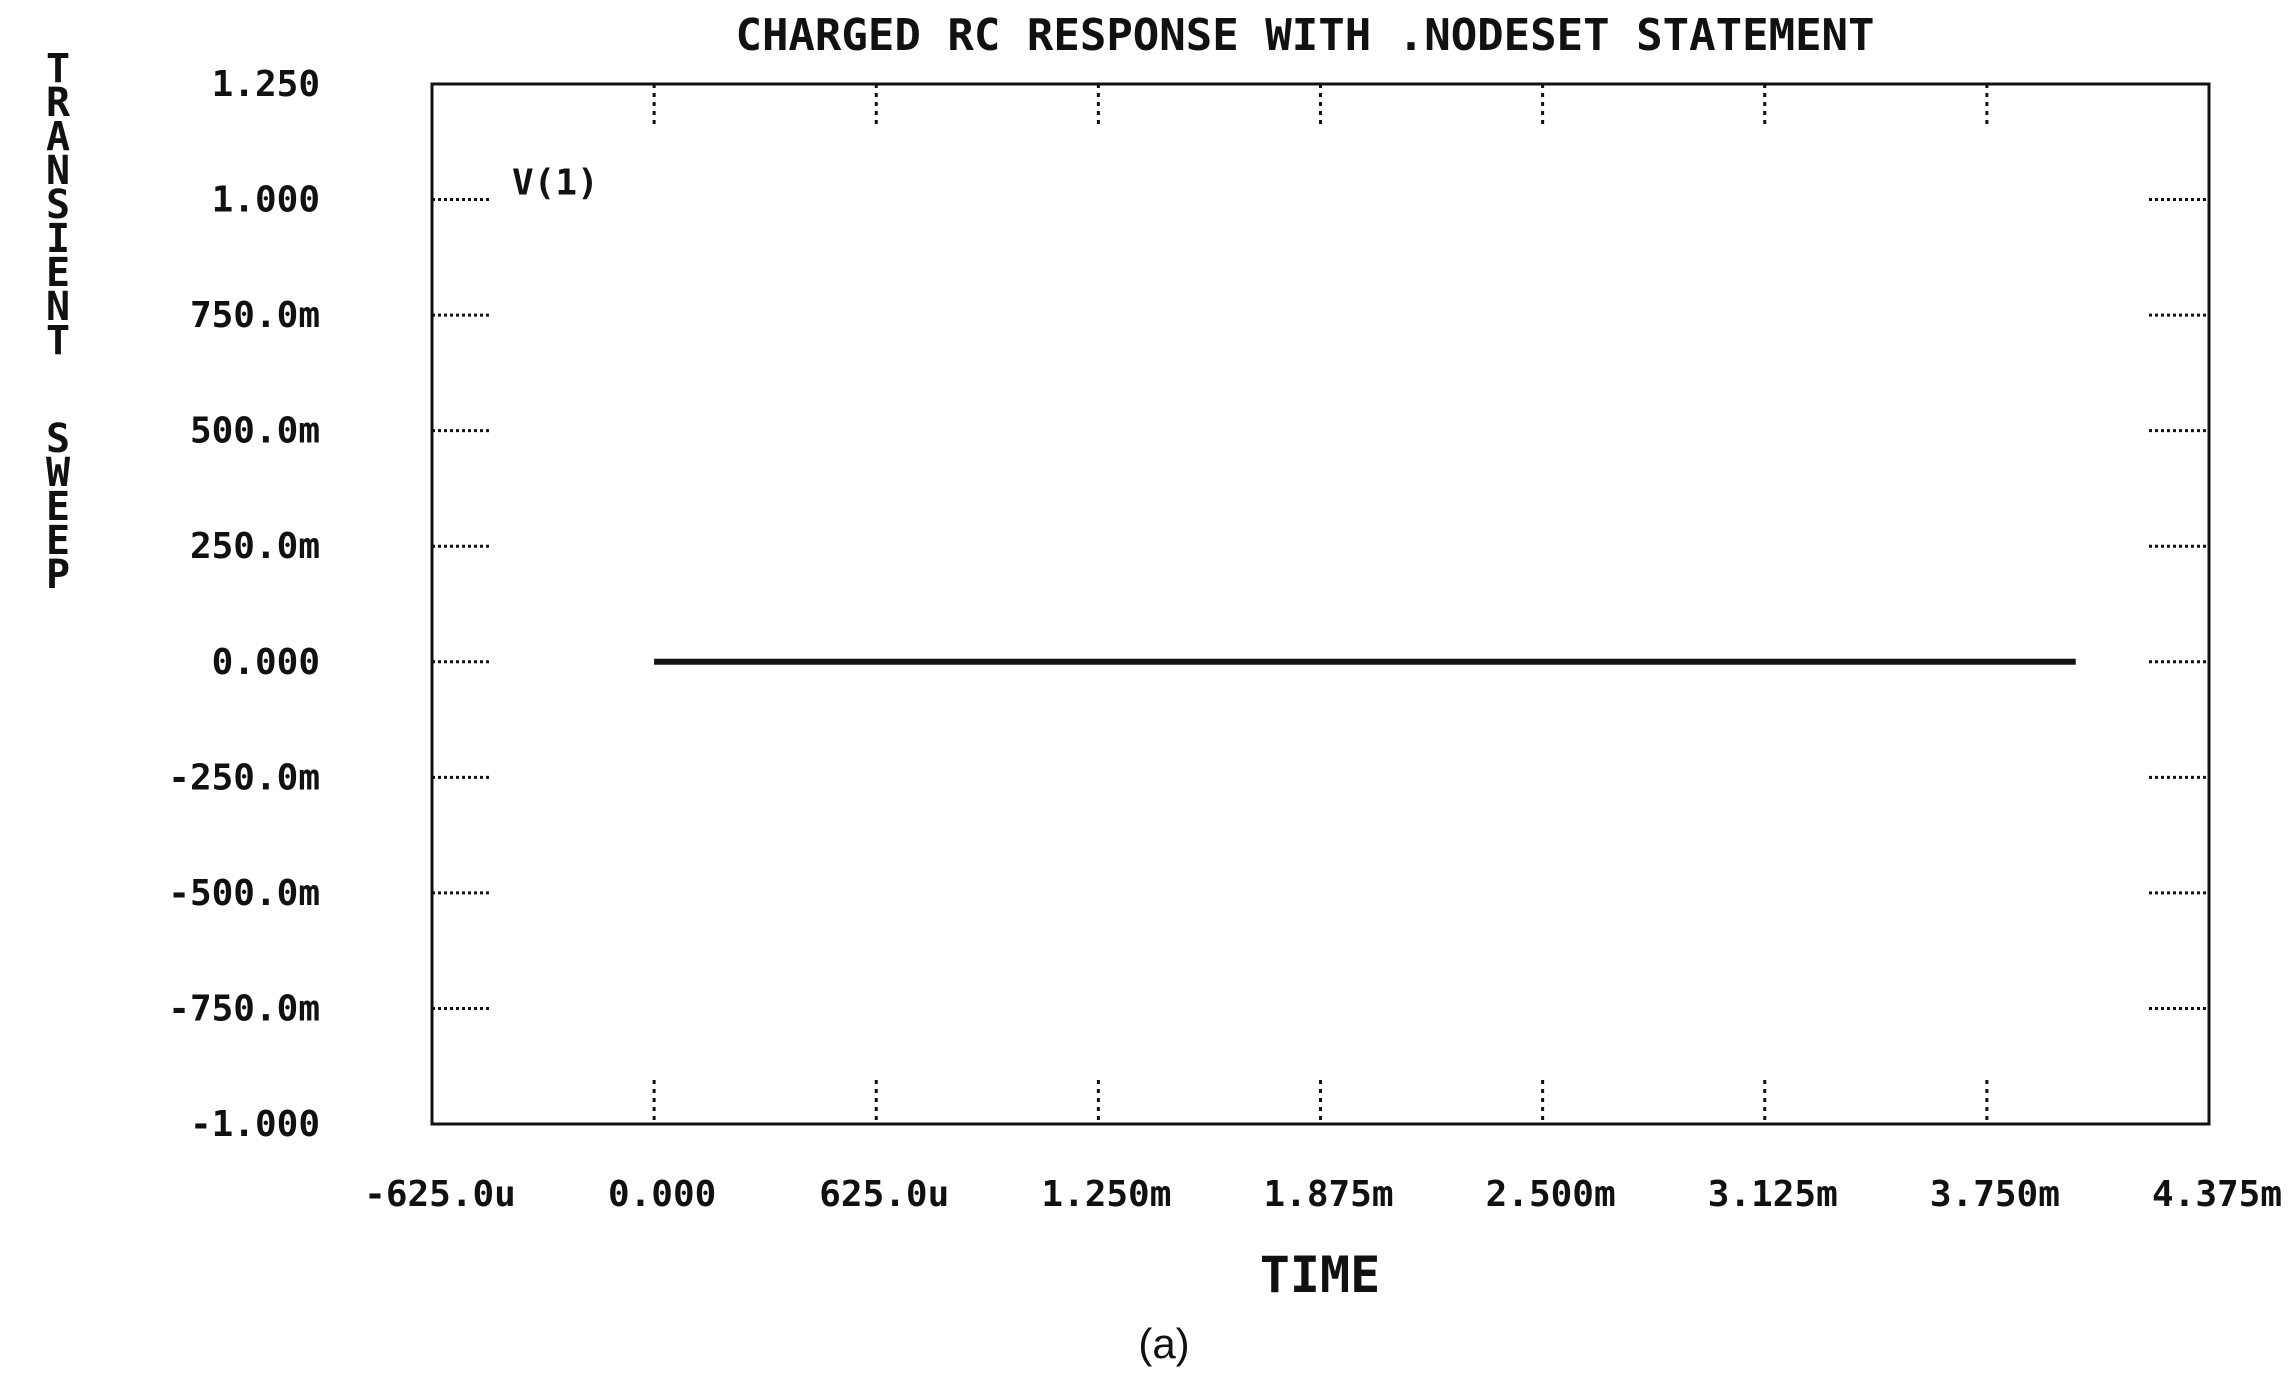 The image size is (2288, 1379). Describe the element at coordinates (1551, 1194) in the screenshot. I see `x-tick-label: 2.500m` at that location.